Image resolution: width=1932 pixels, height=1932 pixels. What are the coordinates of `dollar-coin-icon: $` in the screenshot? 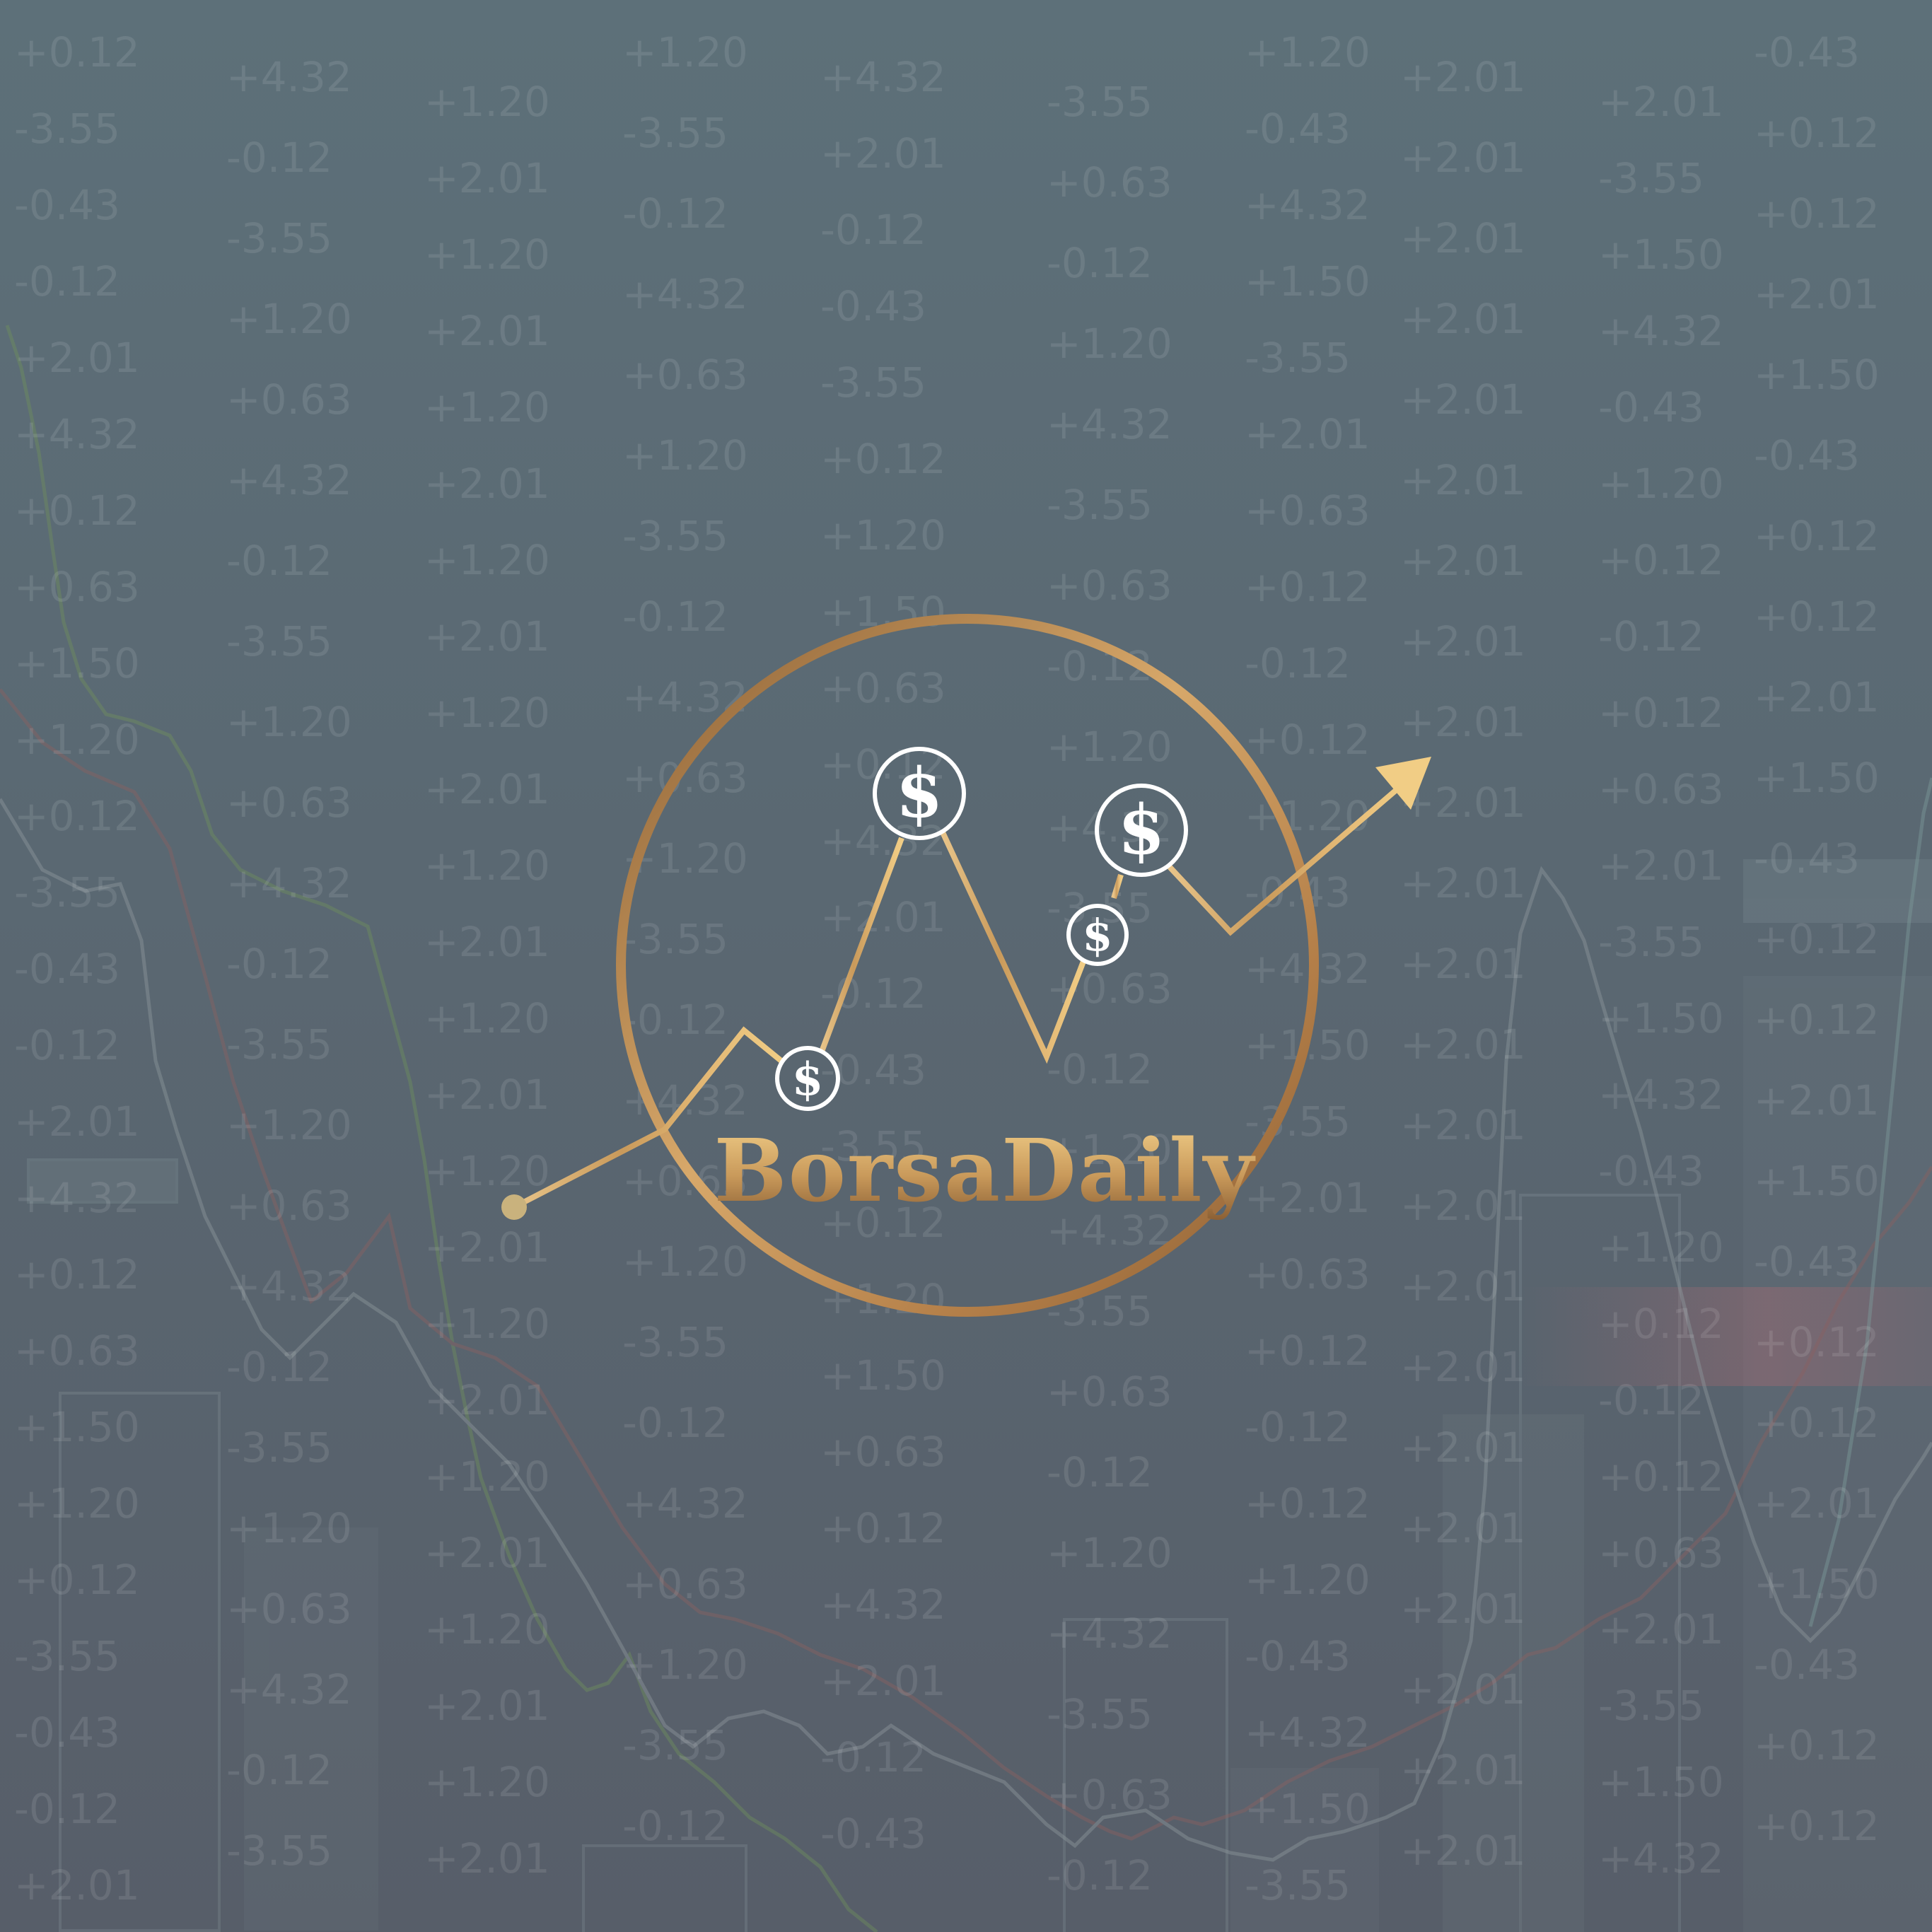 It's located at (1097, 935).